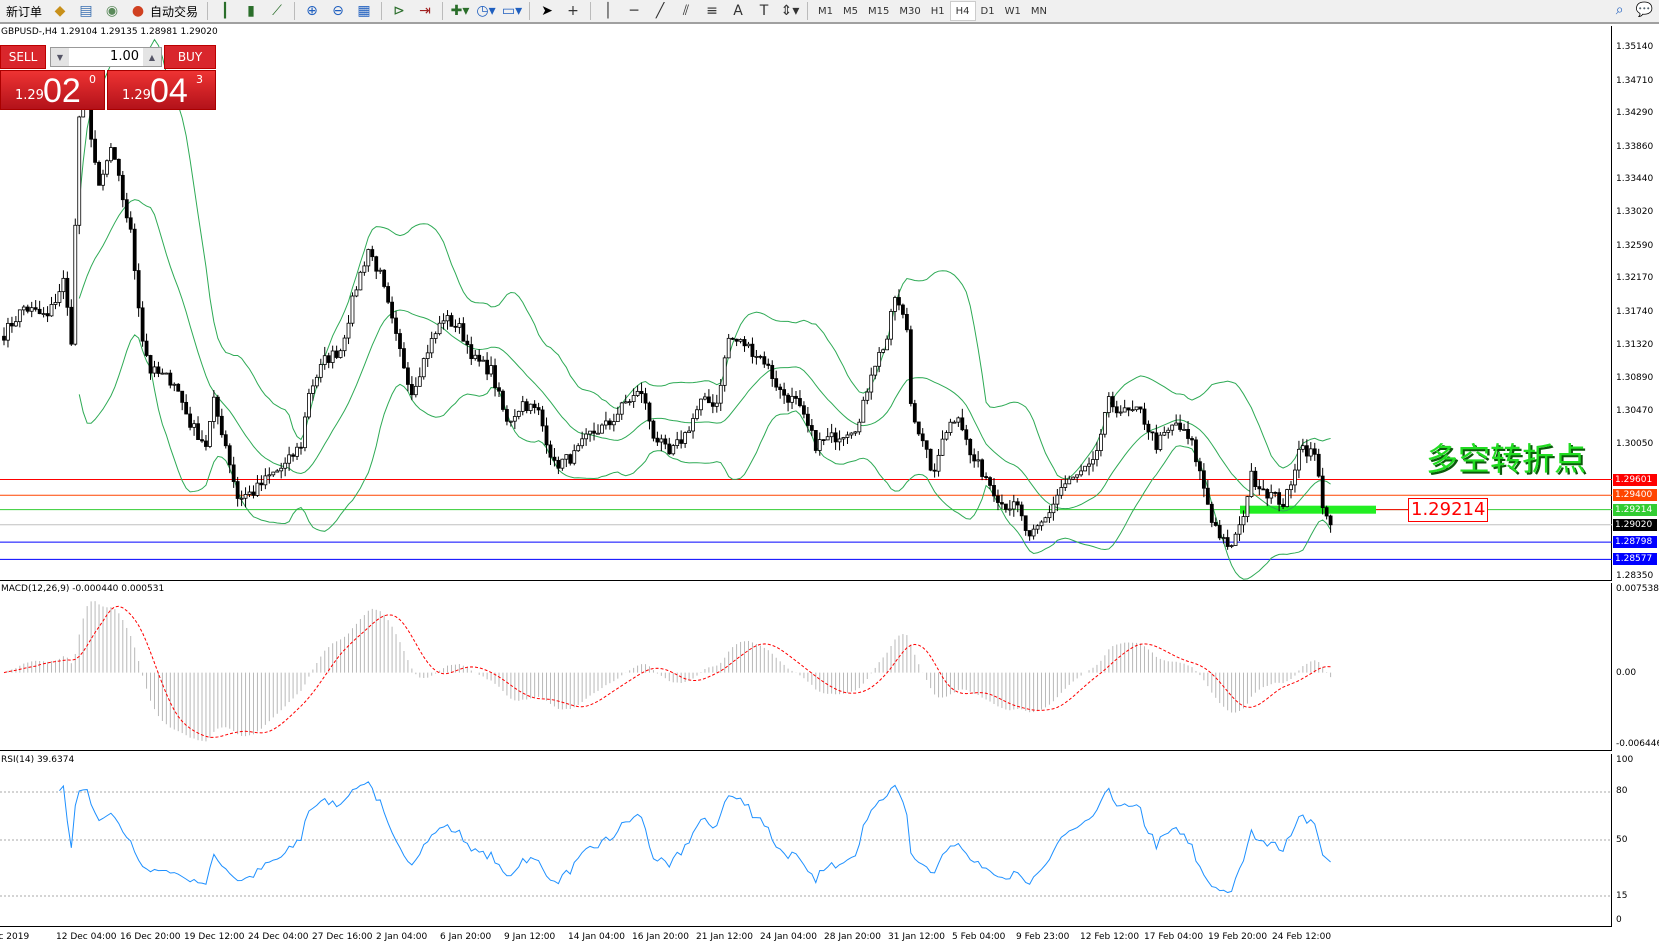  Describe the element at coordinates (1506, 459) in the screenshot. I see `annotation-text: 多空转折点` at that location.